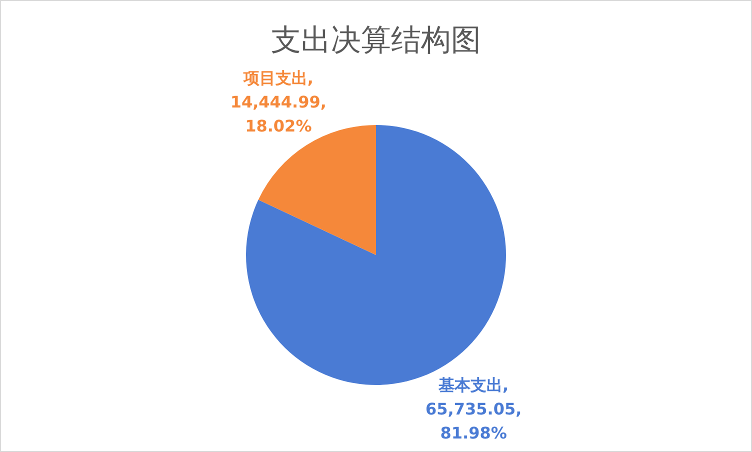 This screenshot has width=752, height=452. I want to click on slice-label: 项目支出, so click(275, 78).